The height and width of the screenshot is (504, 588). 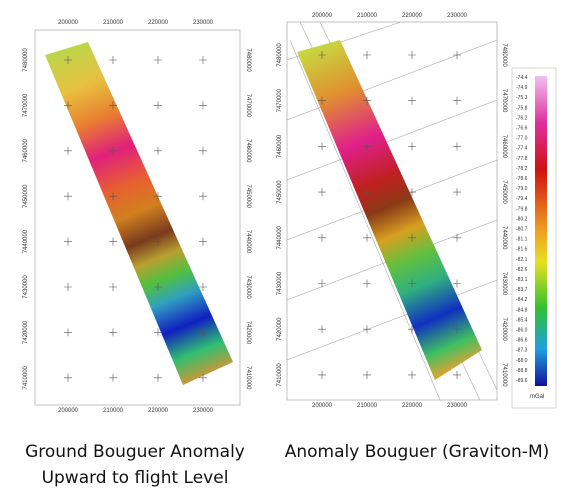 What do you see at coordinates (522, 371) in the screenshot?
I see `colorbar-label: -88.8` at bounding box center [522, 371].